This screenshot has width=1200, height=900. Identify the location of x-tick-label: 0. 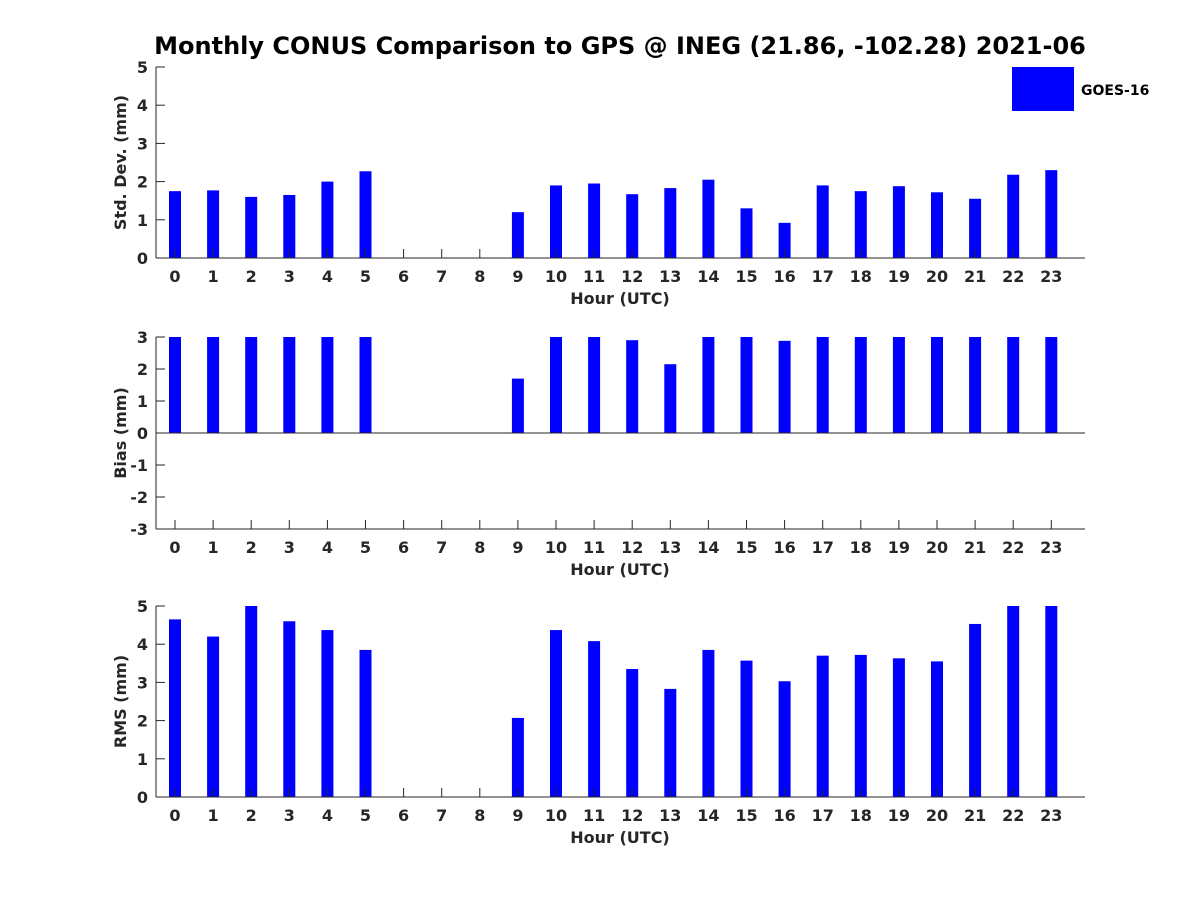
(174, 547).